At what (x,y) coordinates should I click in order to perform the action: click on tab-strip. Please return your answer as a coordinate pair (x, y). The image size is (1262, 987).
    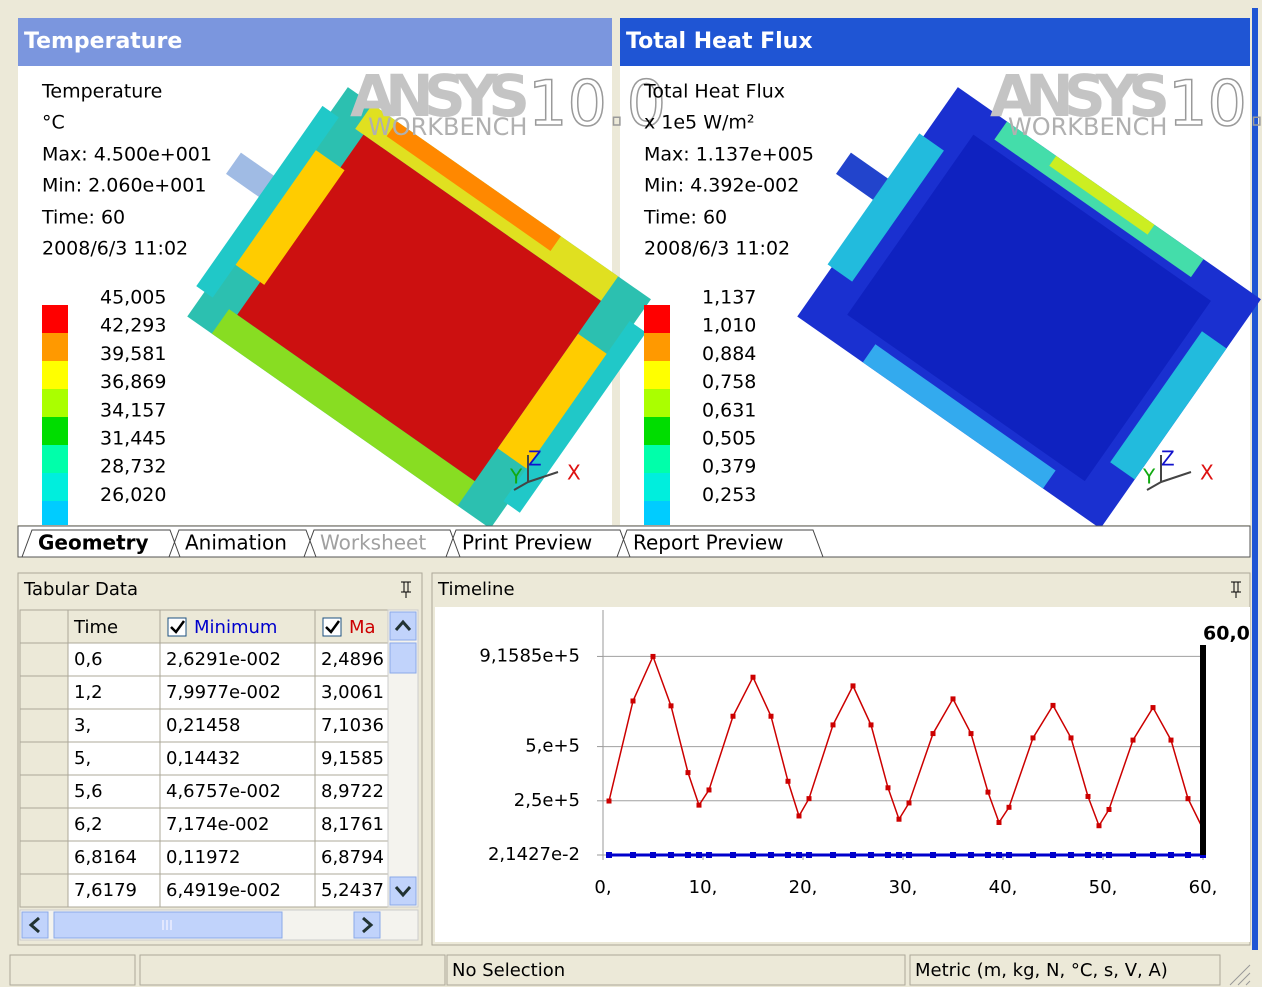
    Looking at the image, I should click on (634, 541).